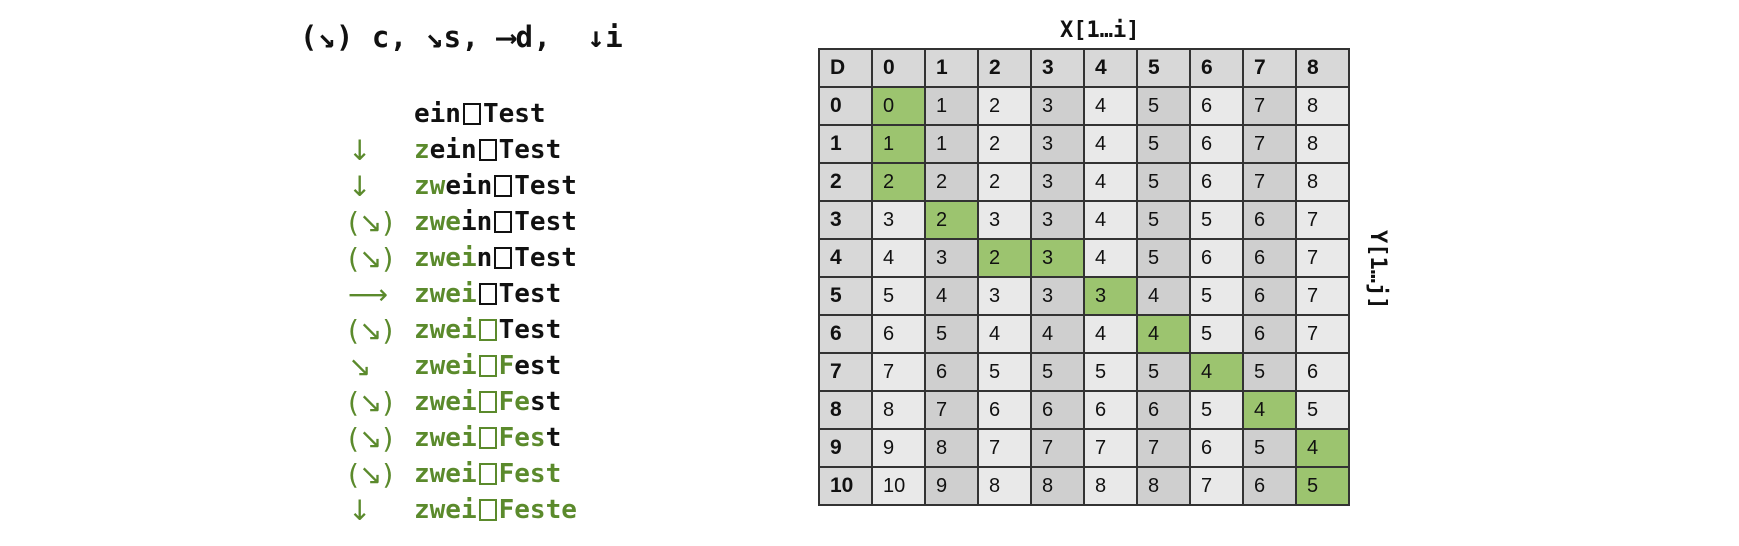  Describe the element at coordinates (845, 296) in the screenshot. I see `row-header: 5` at that location.